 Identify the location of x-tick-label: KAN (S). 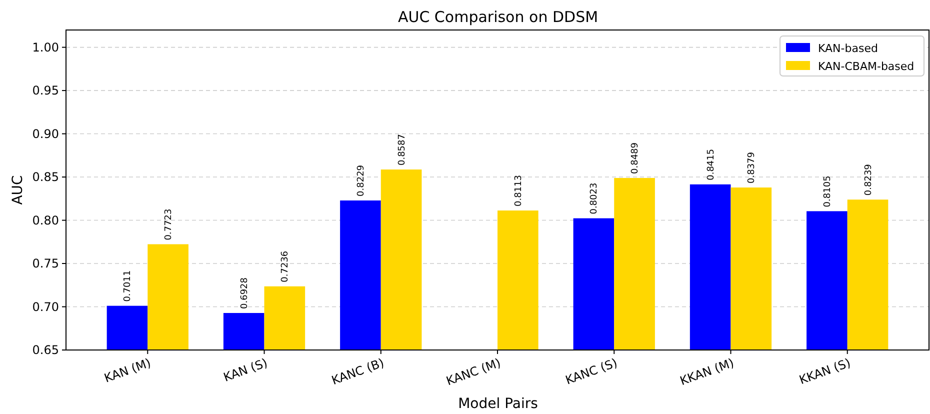
(246, 370).